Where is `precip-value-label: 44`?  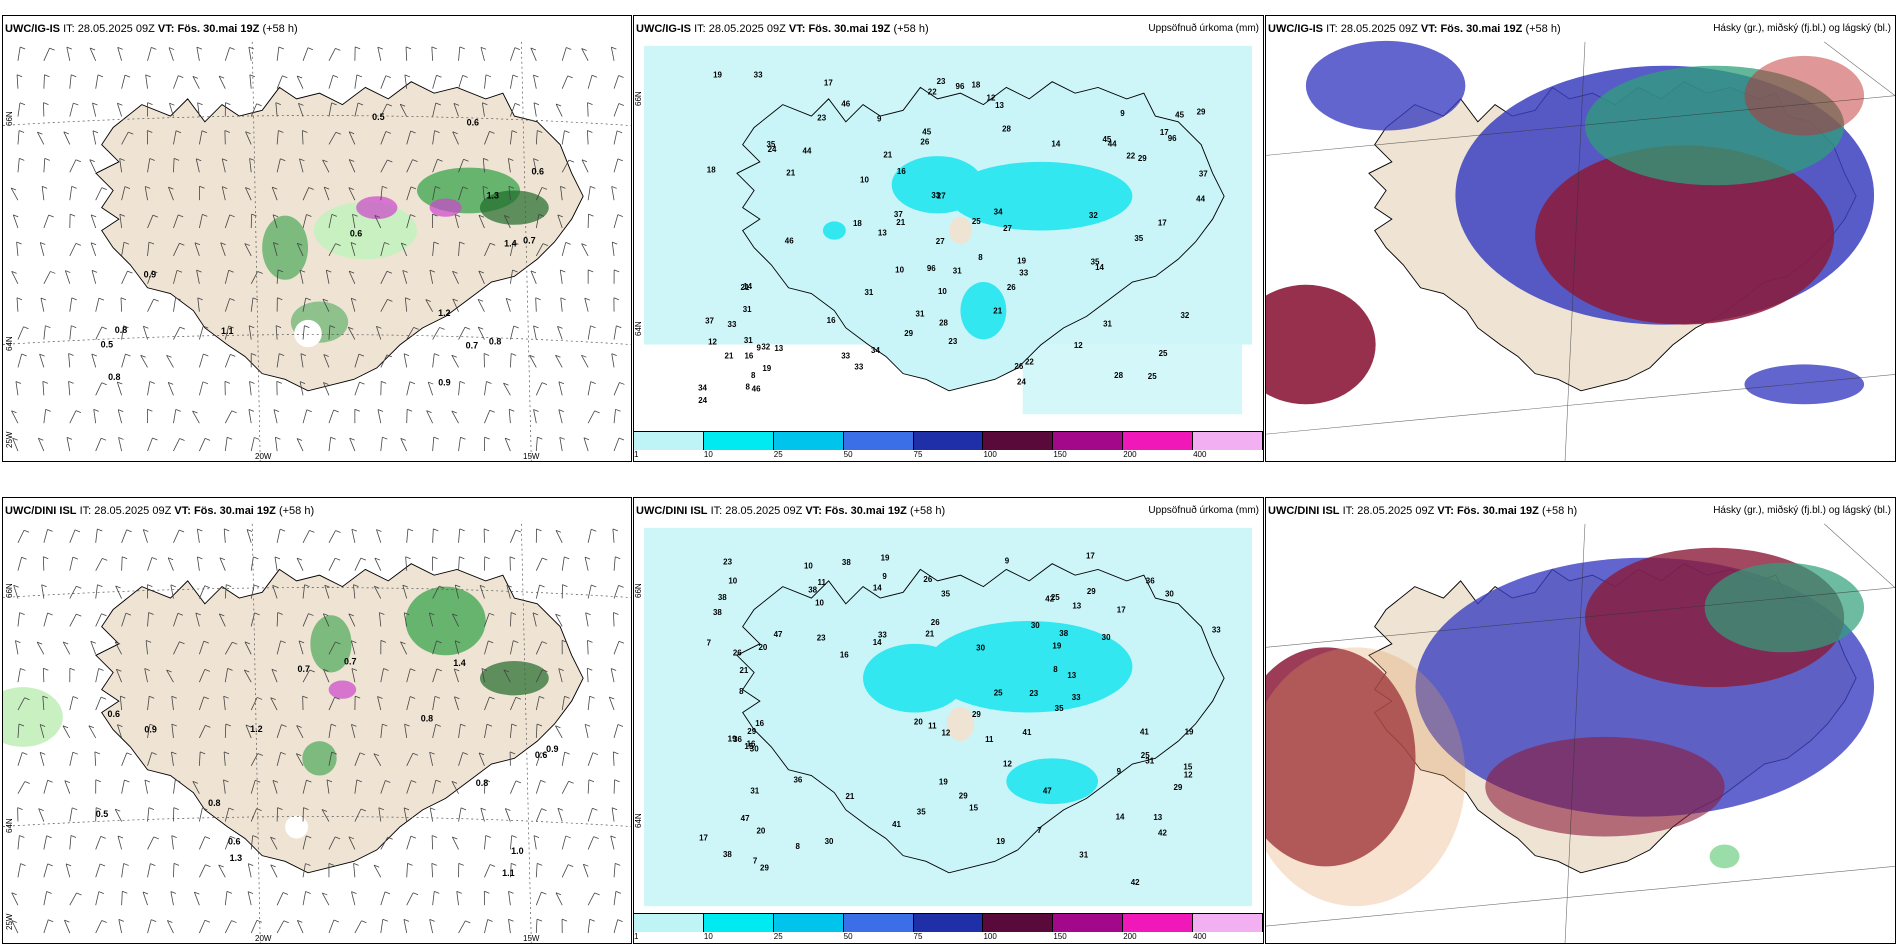
precip-value-label: 44 is located at coordinates (1200, 198).